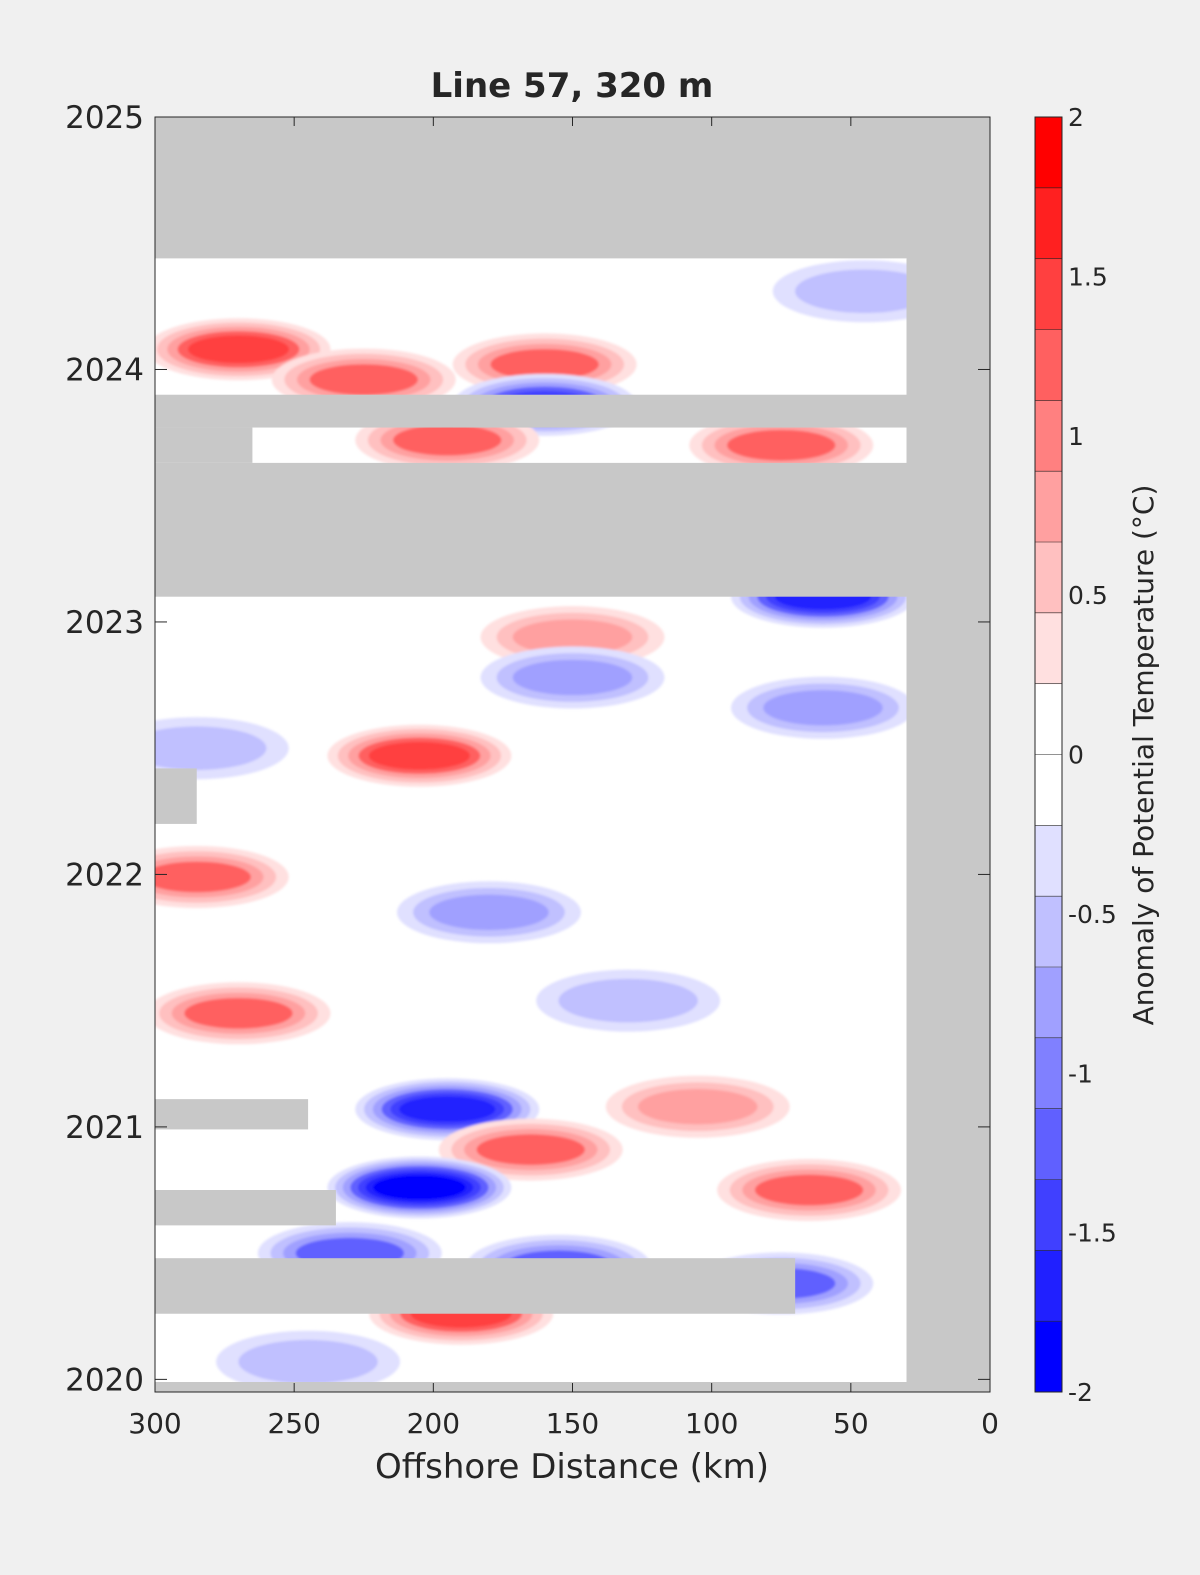 The image size is (1200, 1575). I want to click on colorbar-tick-label: 0, so click(1076, 755).